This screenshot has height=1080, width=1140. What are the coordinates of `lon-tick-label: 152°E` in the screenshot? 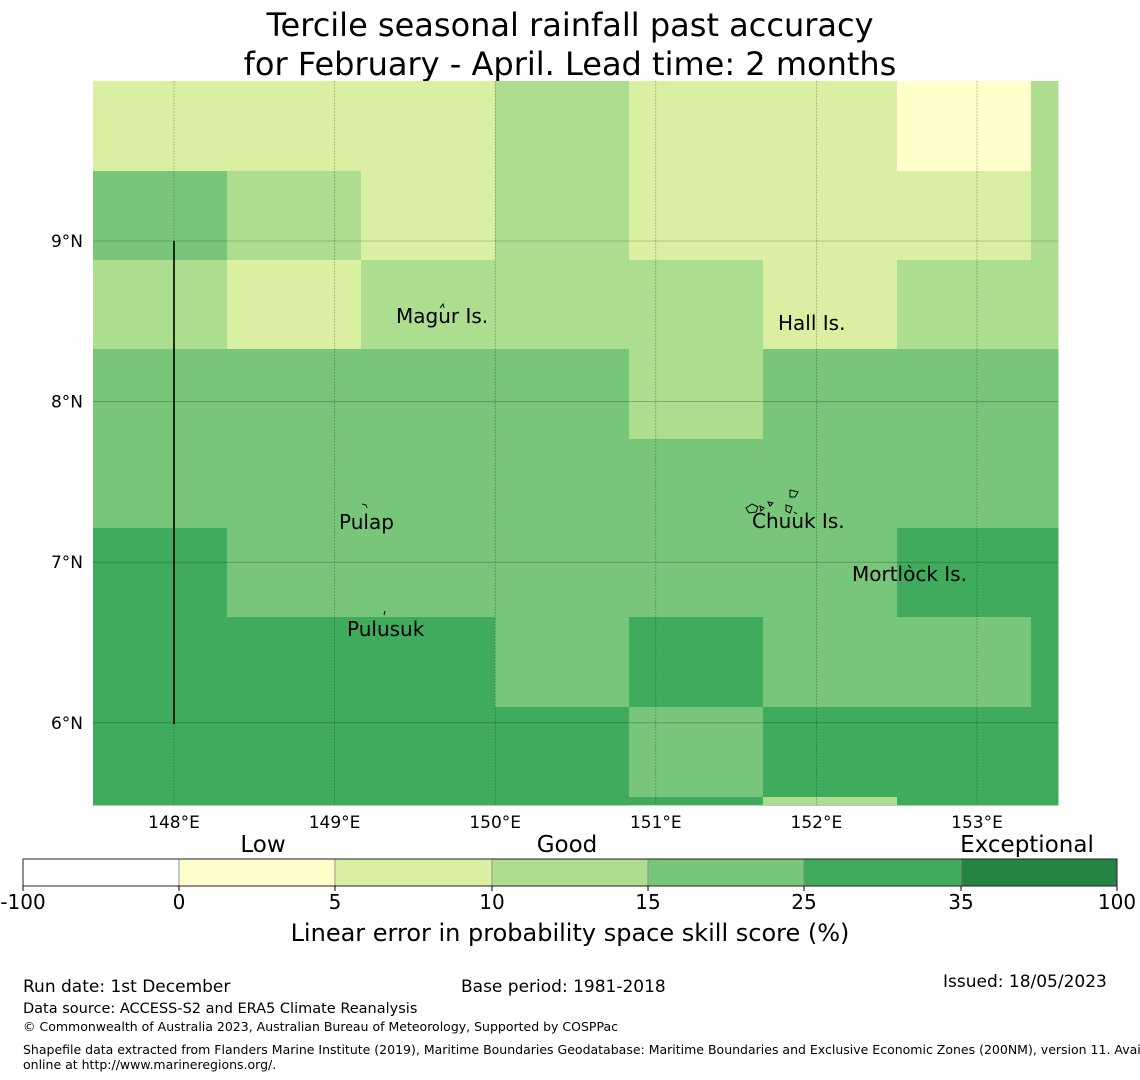 It's located at (817, 823).